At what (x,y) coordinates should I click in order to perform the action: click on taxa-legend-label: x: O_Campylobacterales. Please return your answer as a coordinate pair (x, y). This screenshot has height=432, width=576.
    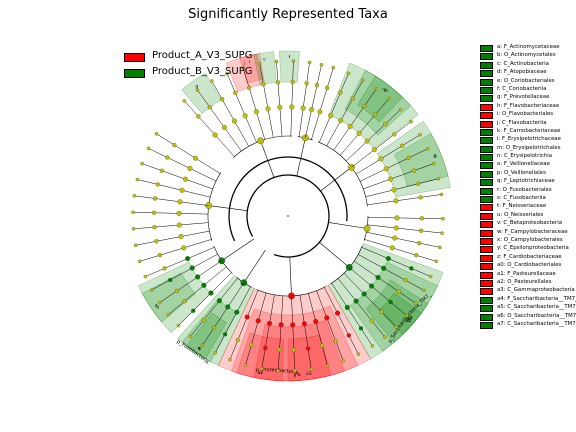
    Looking at the image, I should click on (530, 239).